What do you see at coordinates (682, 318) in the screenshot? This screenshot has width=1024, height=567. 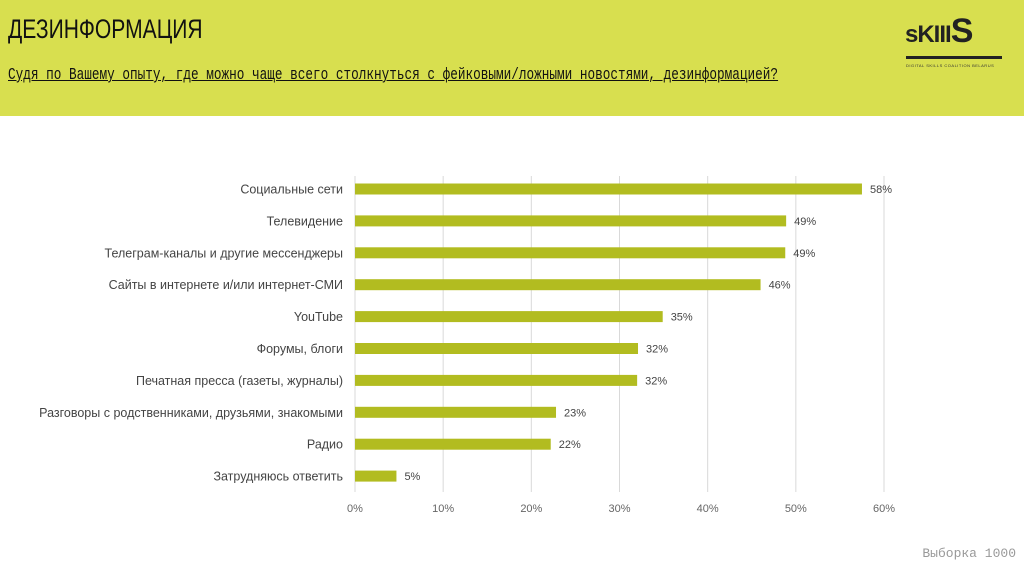 I see `data-label: 35%` at bounding box center [682, 318].